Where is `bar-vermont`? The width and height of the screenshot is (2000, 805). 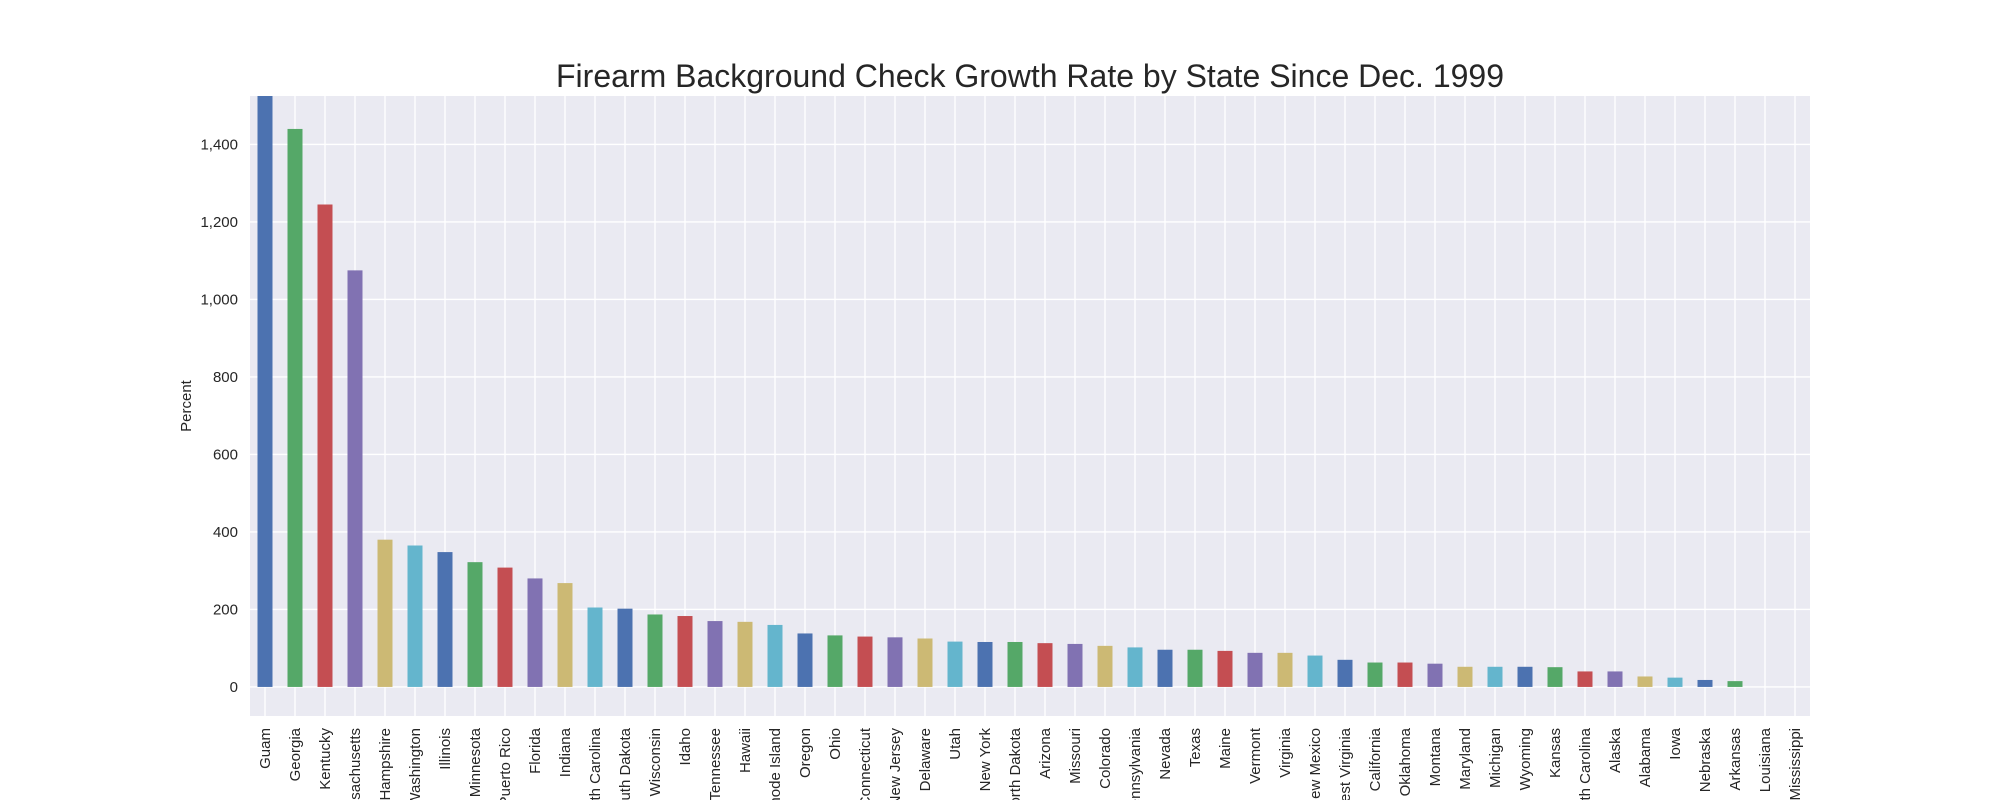 bar-vermont is located at coordinates (1255, 669).